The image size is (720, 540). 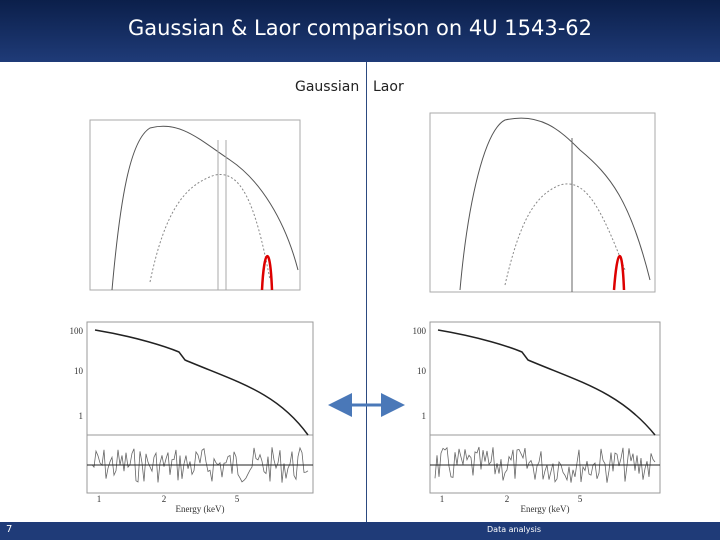 What do you see at coordinates (542, 202) in the screenshot?
I see `spectrum-laor` at bounding box center [542, 202].